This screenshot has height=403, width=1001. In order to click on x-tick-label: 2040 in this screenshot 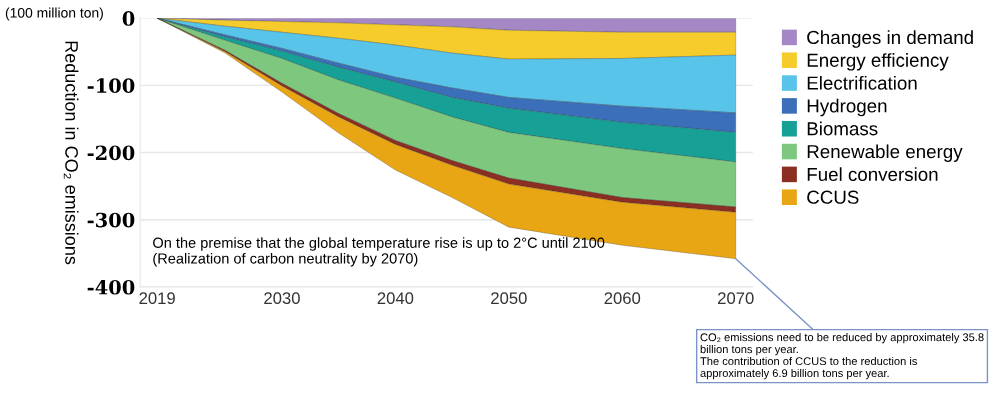, I will do `click(395, 298)`.